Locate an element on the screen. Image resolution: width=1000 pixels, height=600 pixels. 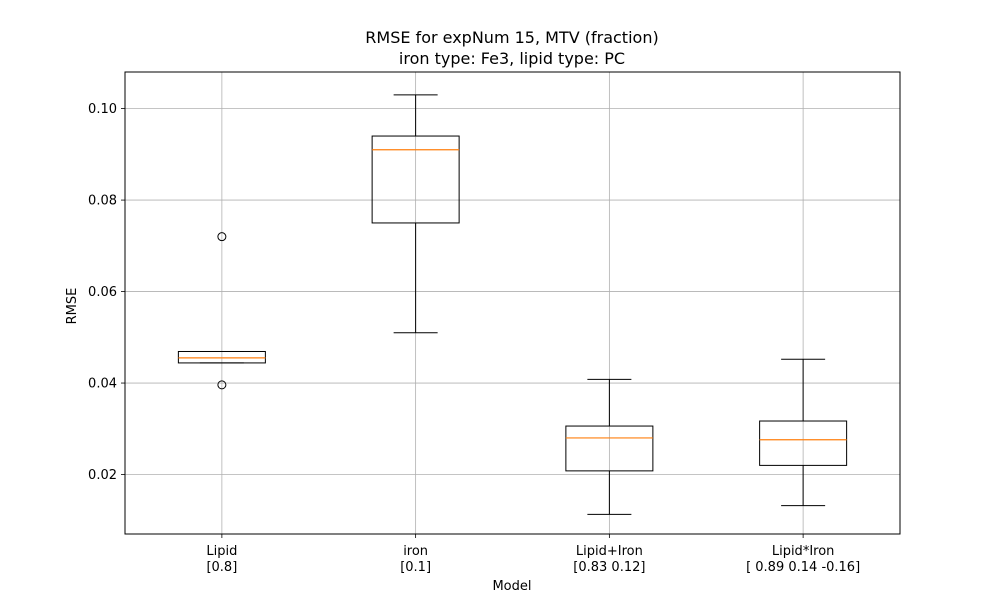
x-tick-label: iron is located at coordinates (415, 551).